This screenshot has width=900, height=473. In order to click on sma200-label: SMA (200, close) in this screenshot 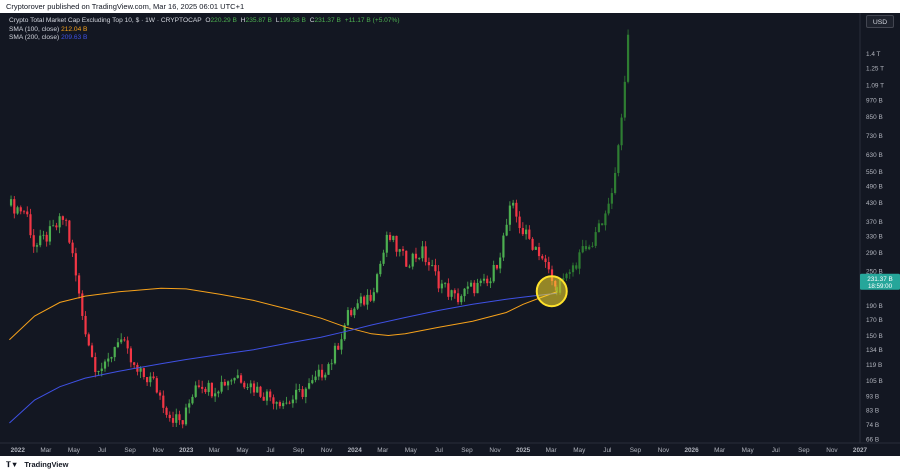, I will do `click(34, 38)`.